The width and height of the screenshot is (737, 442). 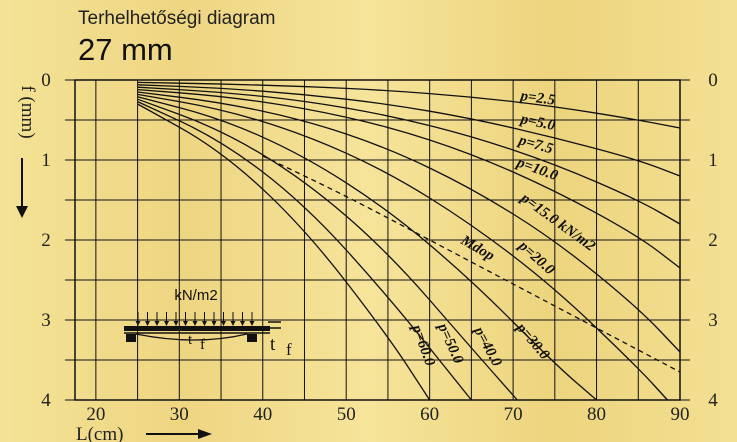 What do you see at coordinates (46, 240) in the screenshot?
I see `y-tick-label-left: 2` at bounding box center [46, 240].